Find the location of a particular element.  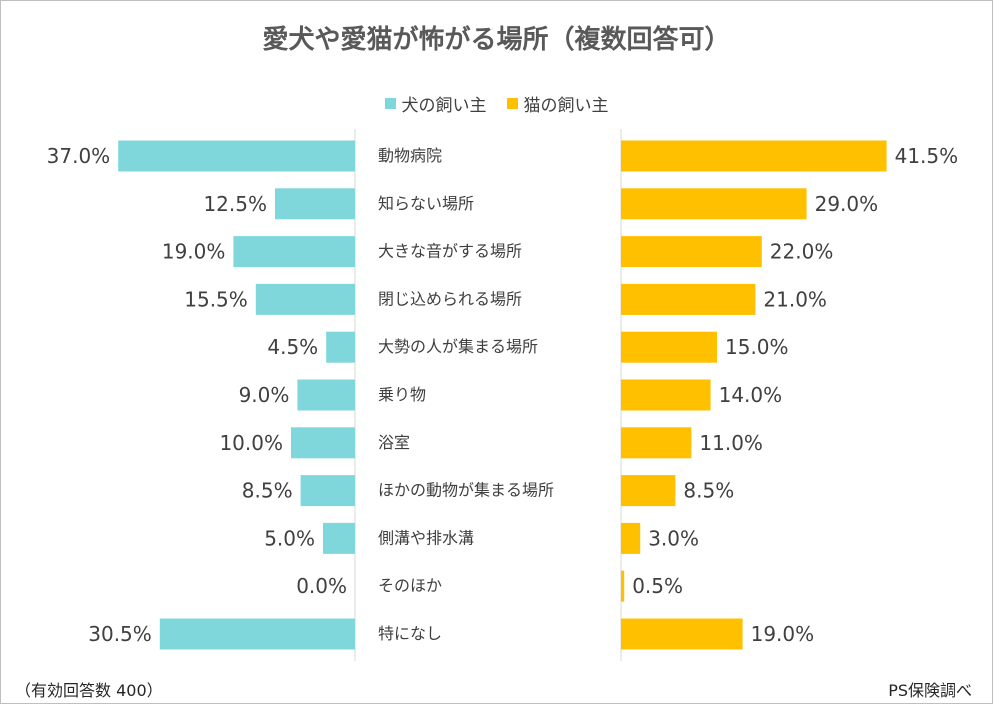

dog-value-label: 4.5% is located at coordinates (292, 347).